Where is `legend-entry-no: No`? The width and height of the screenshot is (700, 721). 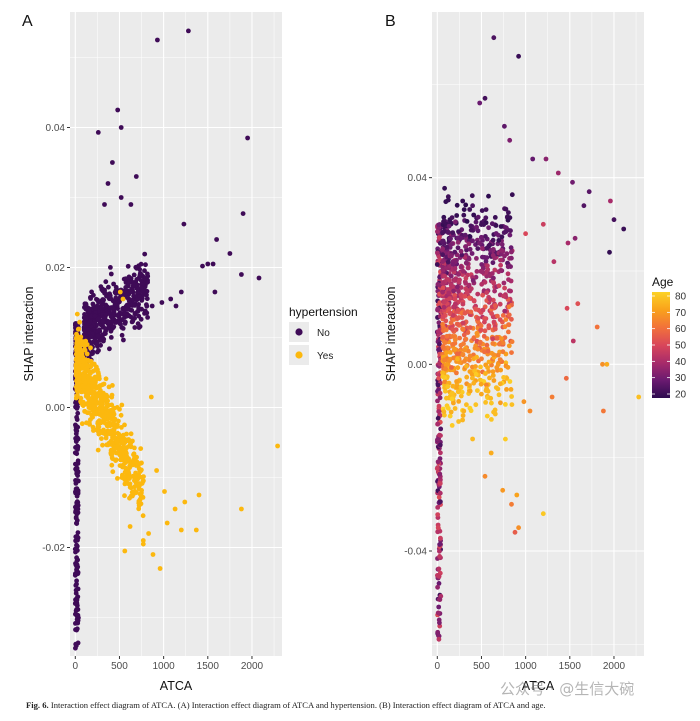
legend-entry-no: No is located at coordinates (323, 333).